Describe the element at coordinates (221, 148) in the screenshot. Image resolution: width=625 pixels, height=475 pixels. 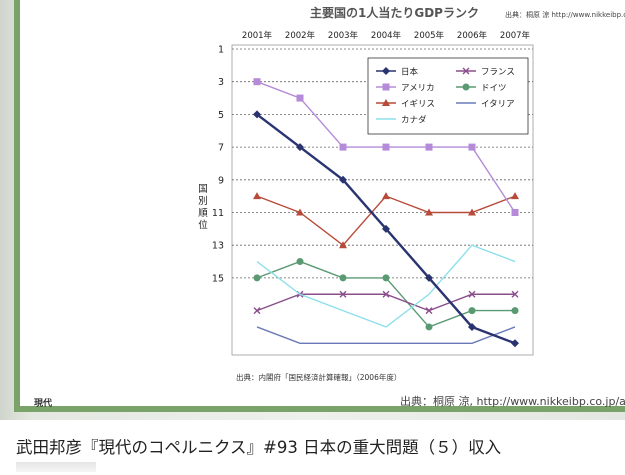
I see `y-tick-label: 7` at that location.